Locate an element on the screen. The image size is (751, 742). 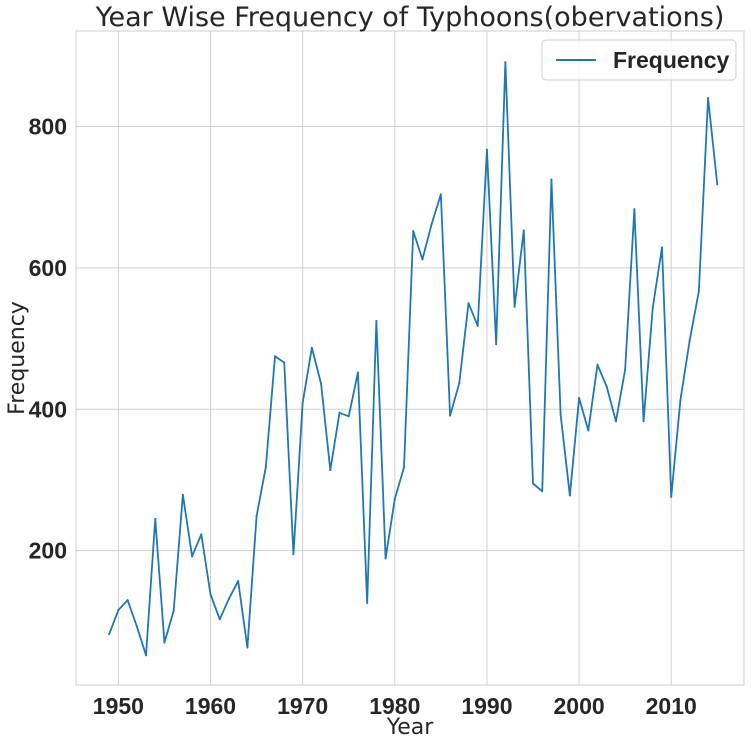
data-point-1955 is located at coordinates (164, 642).